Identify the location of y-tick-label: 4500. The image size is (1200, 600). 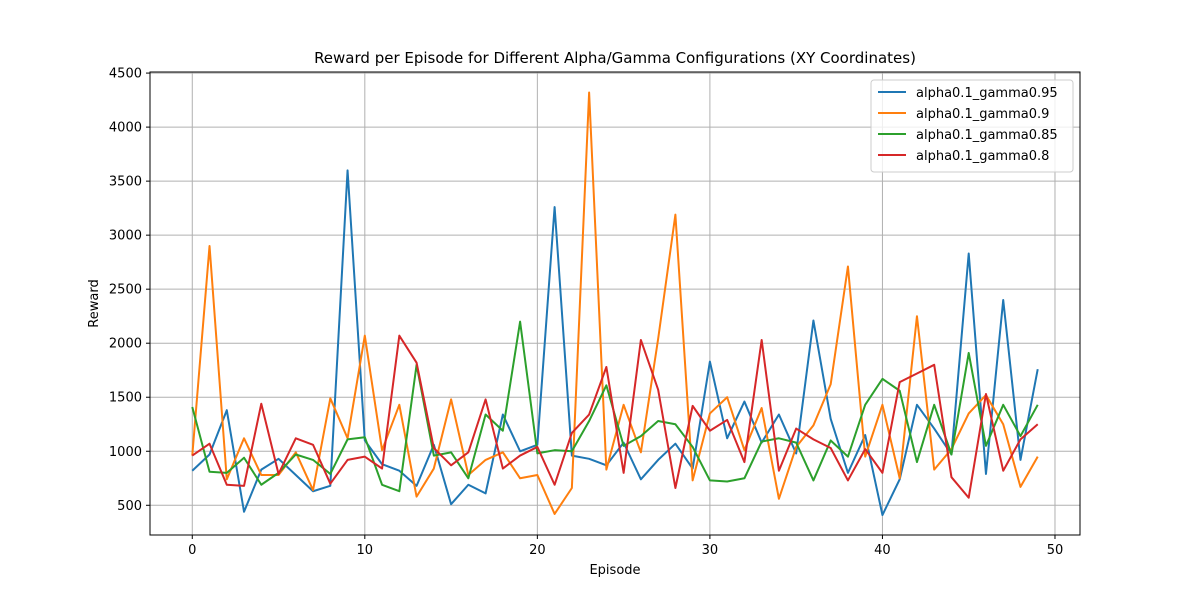
(125, 74).